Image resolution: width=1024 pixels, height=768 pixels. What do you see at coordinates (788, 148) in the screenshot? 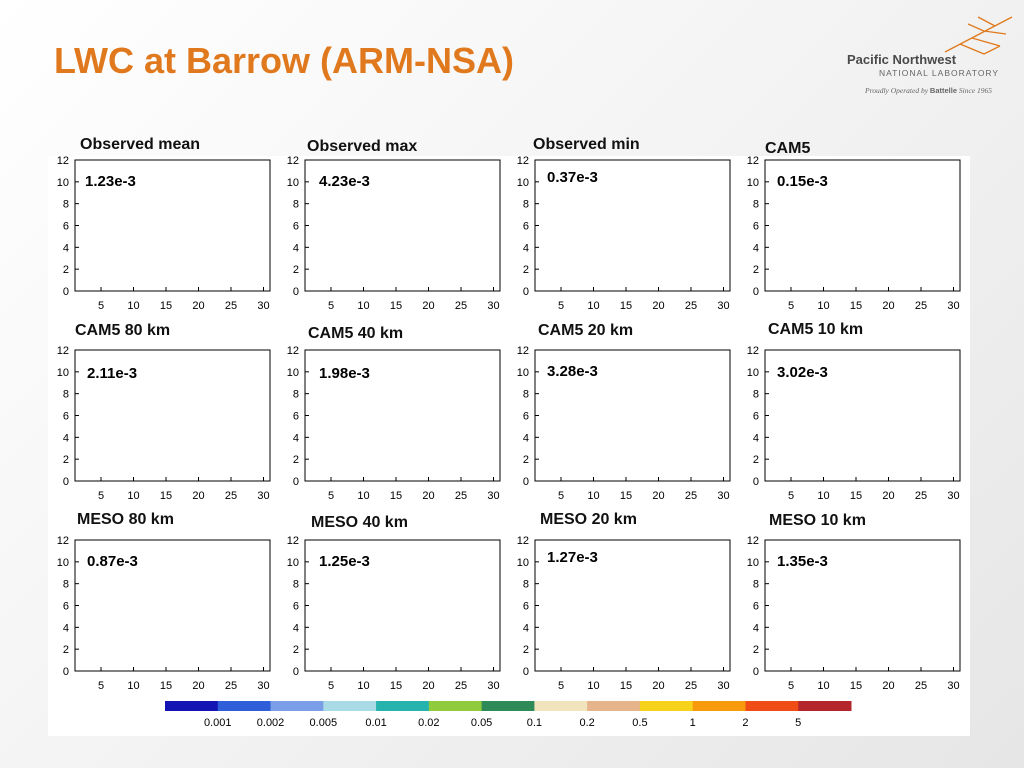
I see `panel-title: CAM5` at bounding box center [788, 148].